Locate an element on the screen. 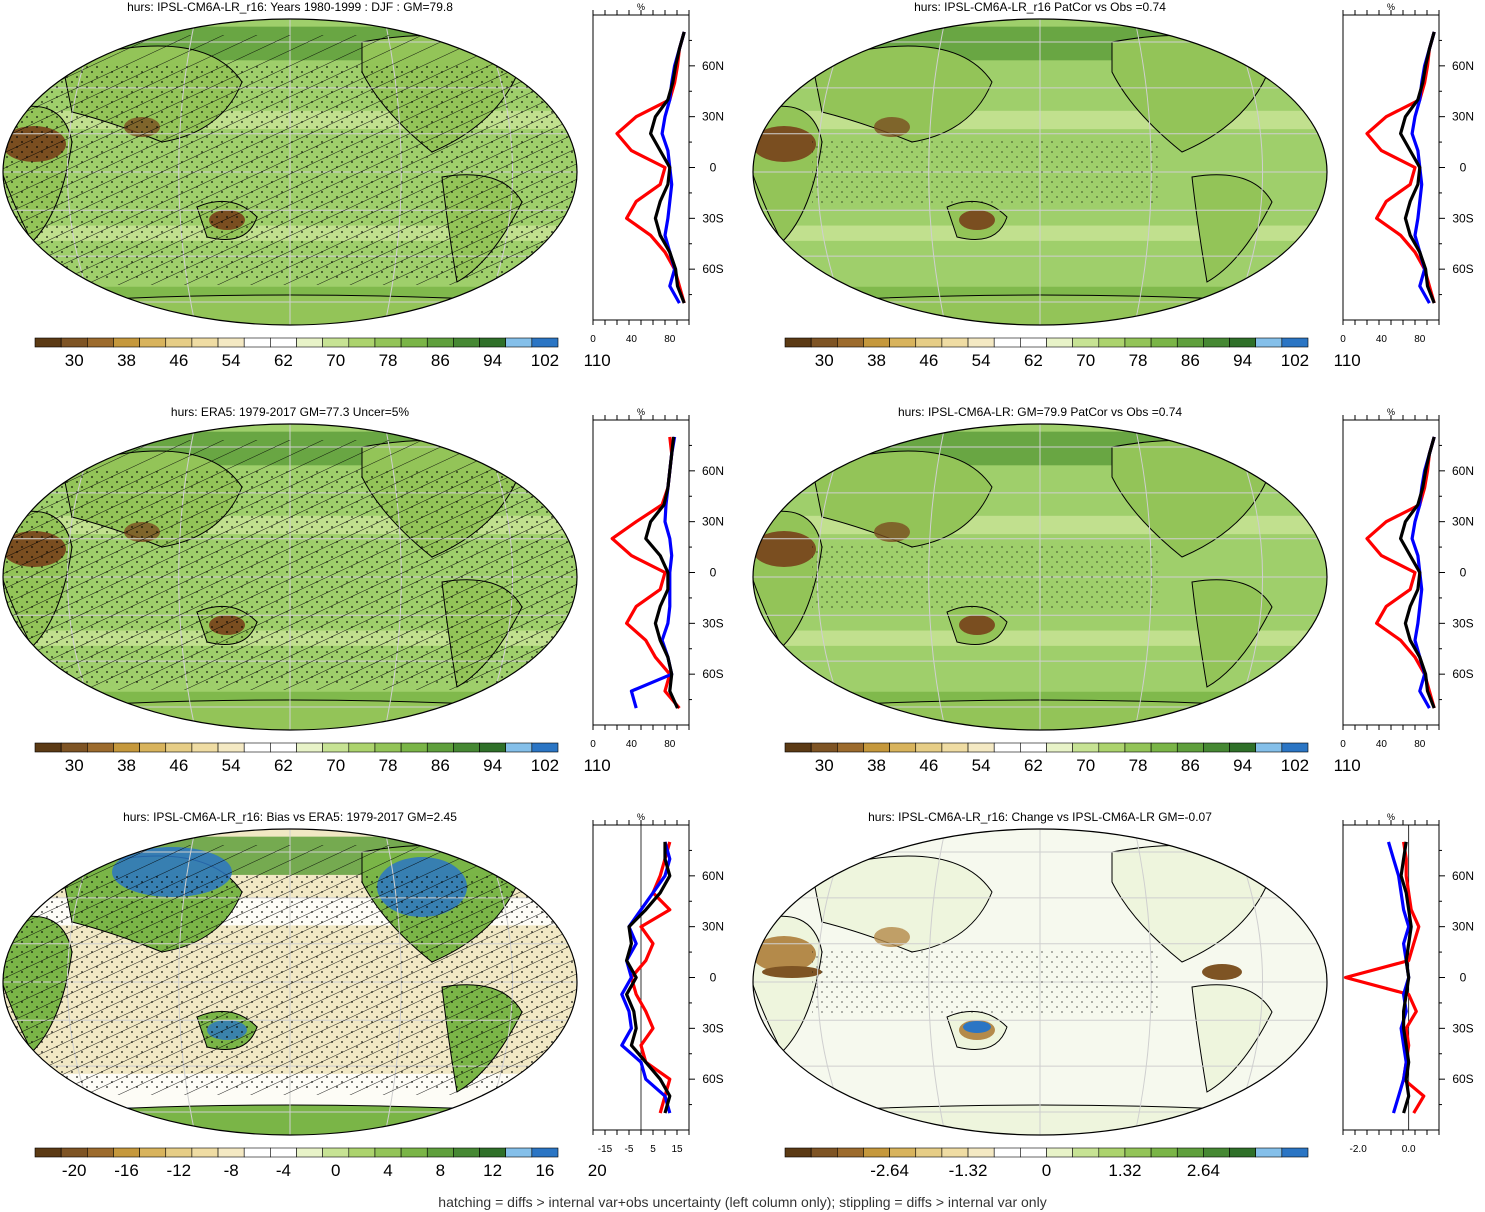 Image resolution: width=1485 pixels, height=1212 pixels. profile-x-tick-label: 0 is located at coordinates (593, 744).